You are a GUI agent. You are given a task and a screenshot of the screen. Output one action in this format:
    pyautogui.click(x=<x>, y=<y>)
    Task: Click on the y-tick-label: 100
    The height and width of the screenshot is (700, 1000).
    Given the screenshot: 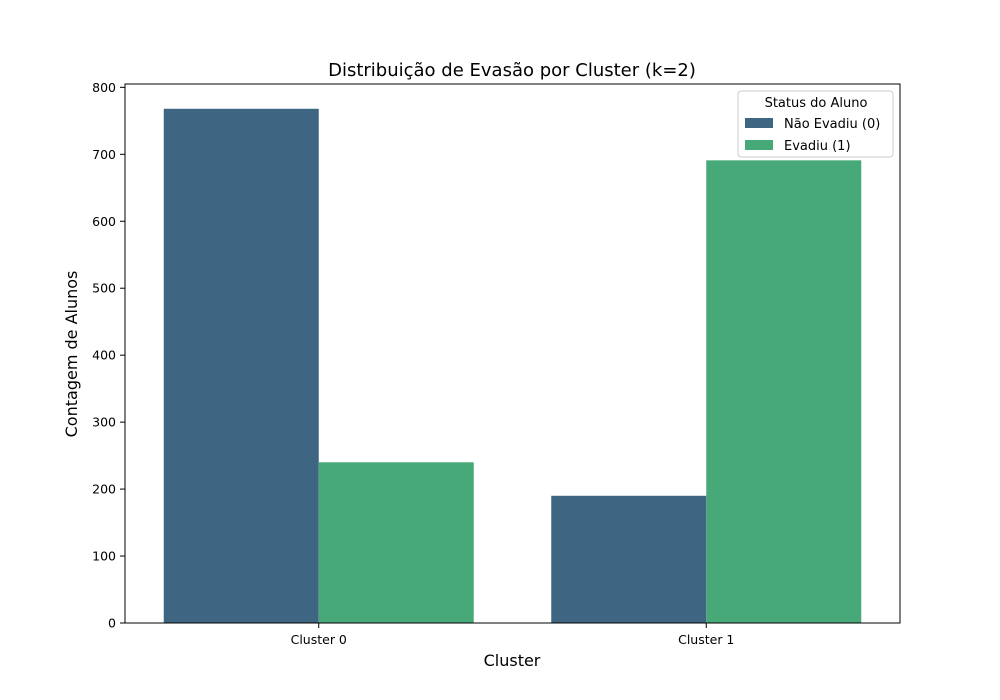 What is the action you would take?
    pyautogui.click(x=104, y=556)
    